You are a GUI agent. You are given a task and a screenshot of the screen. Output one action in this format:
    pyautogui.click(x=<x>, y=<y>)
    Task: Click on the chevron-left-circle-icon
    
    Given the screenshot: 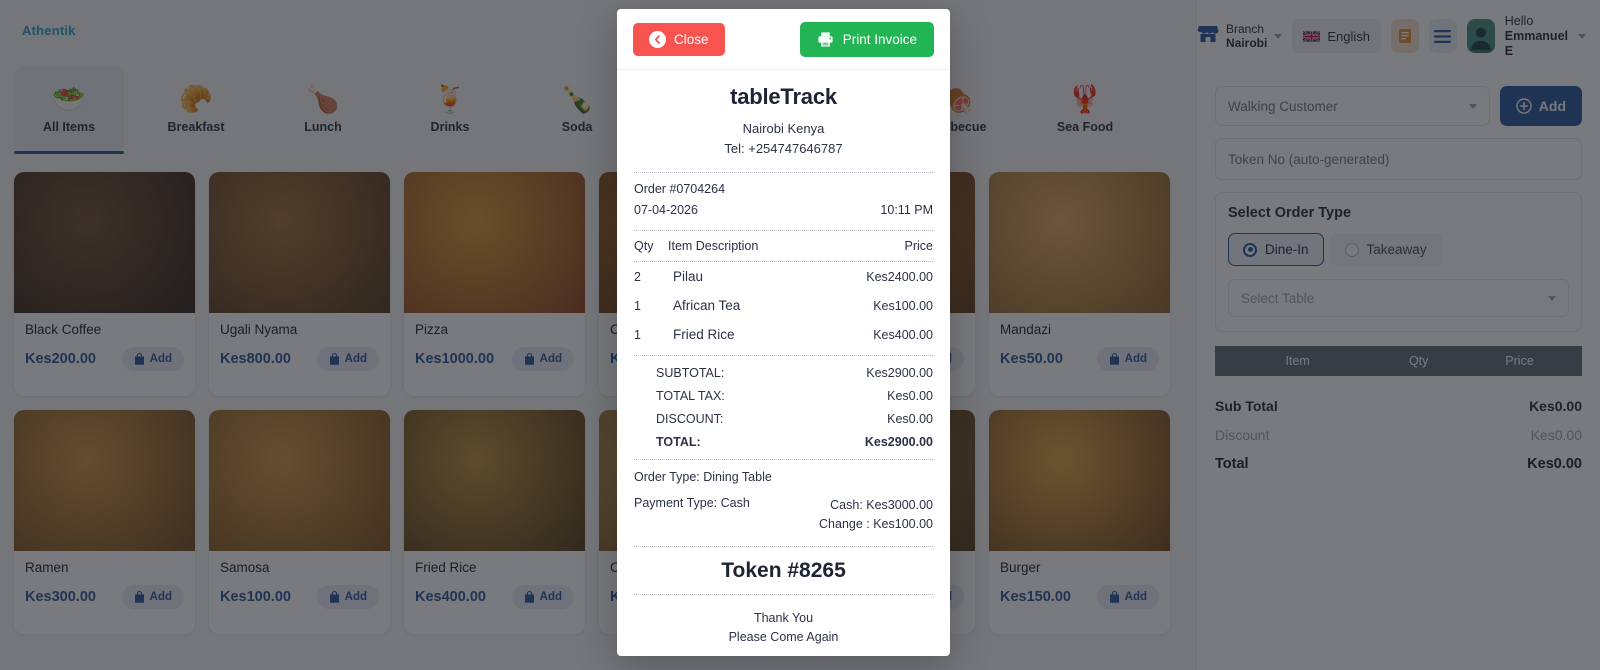 What is the action you would take?
    pyautogui.click(x=657, y=39)
    